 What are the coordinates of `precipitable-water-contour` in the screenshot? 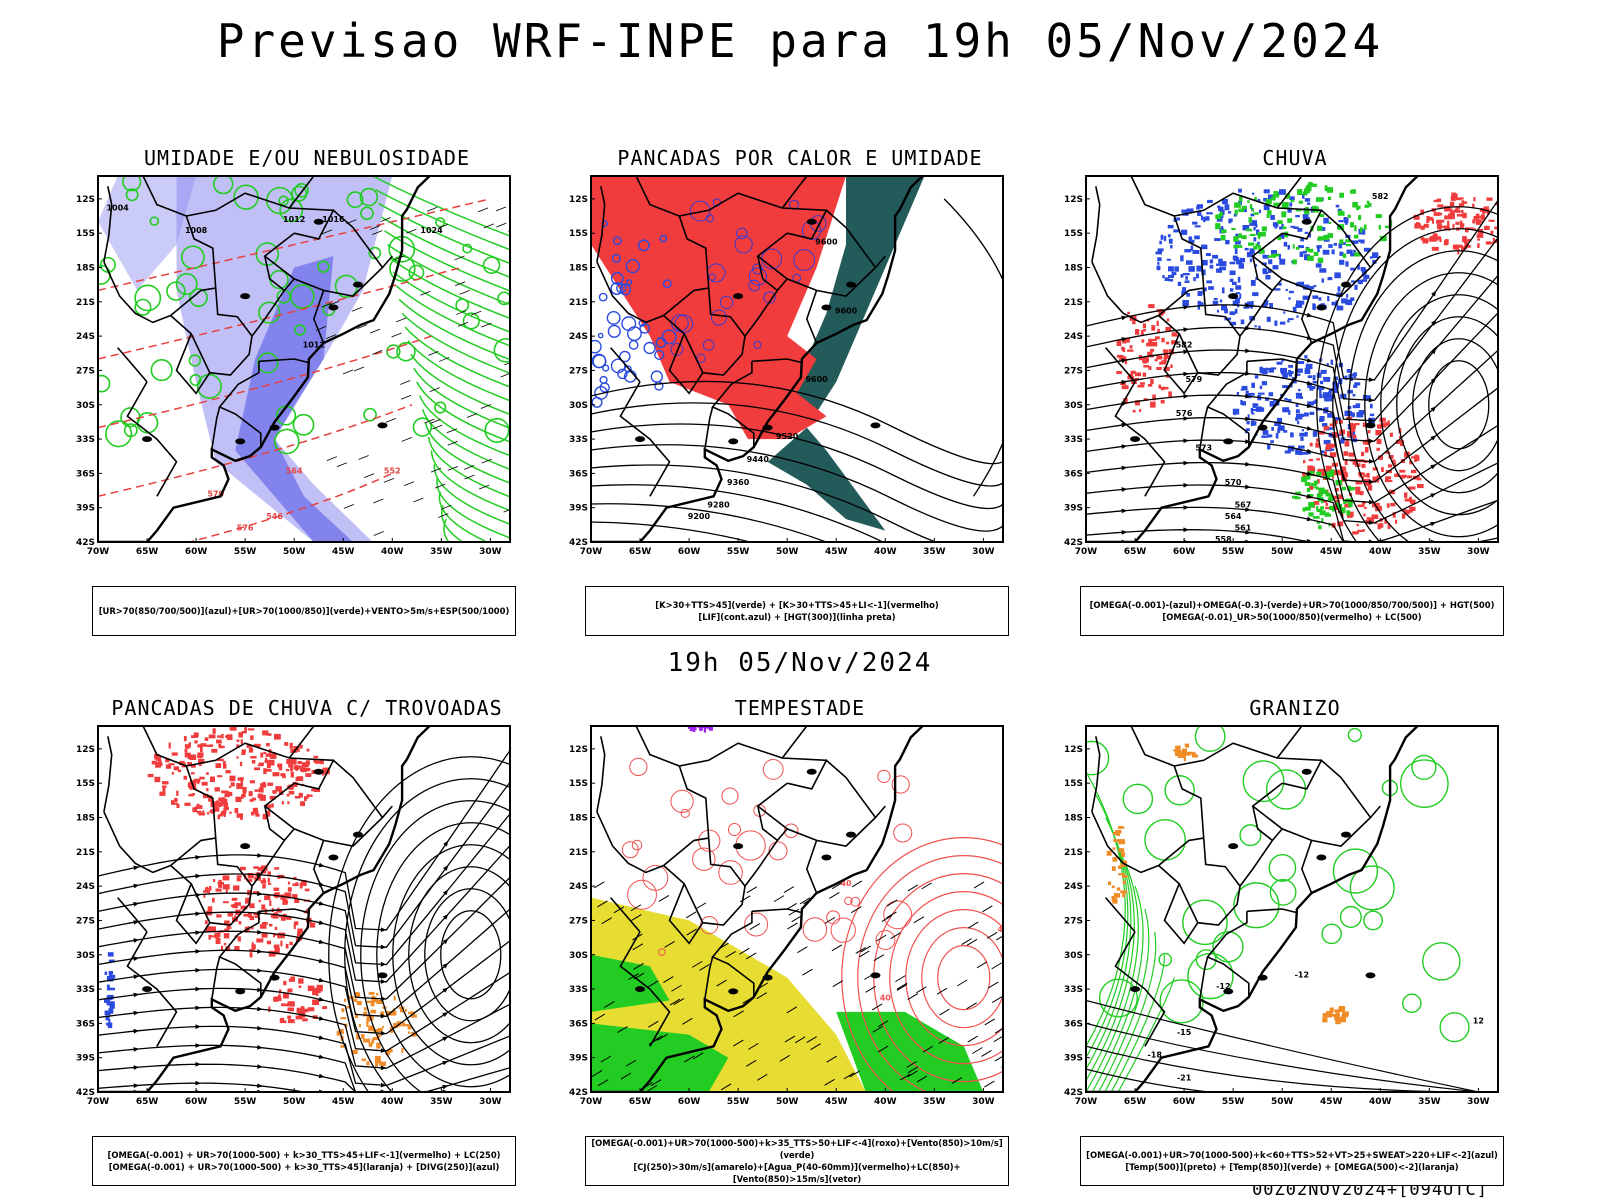 It's located at (791, 831).